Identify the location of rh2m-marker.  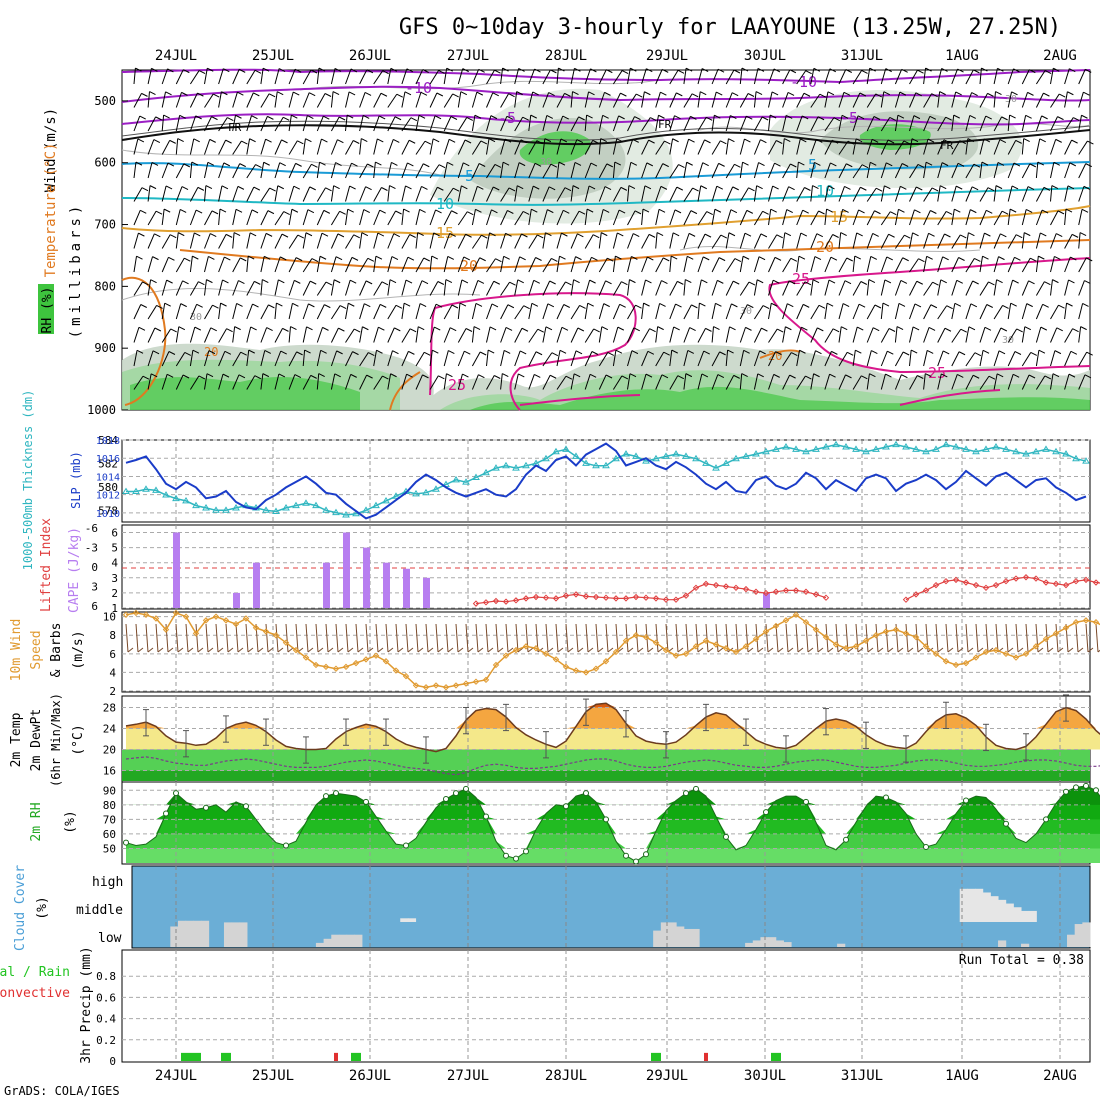
(1086, 785).